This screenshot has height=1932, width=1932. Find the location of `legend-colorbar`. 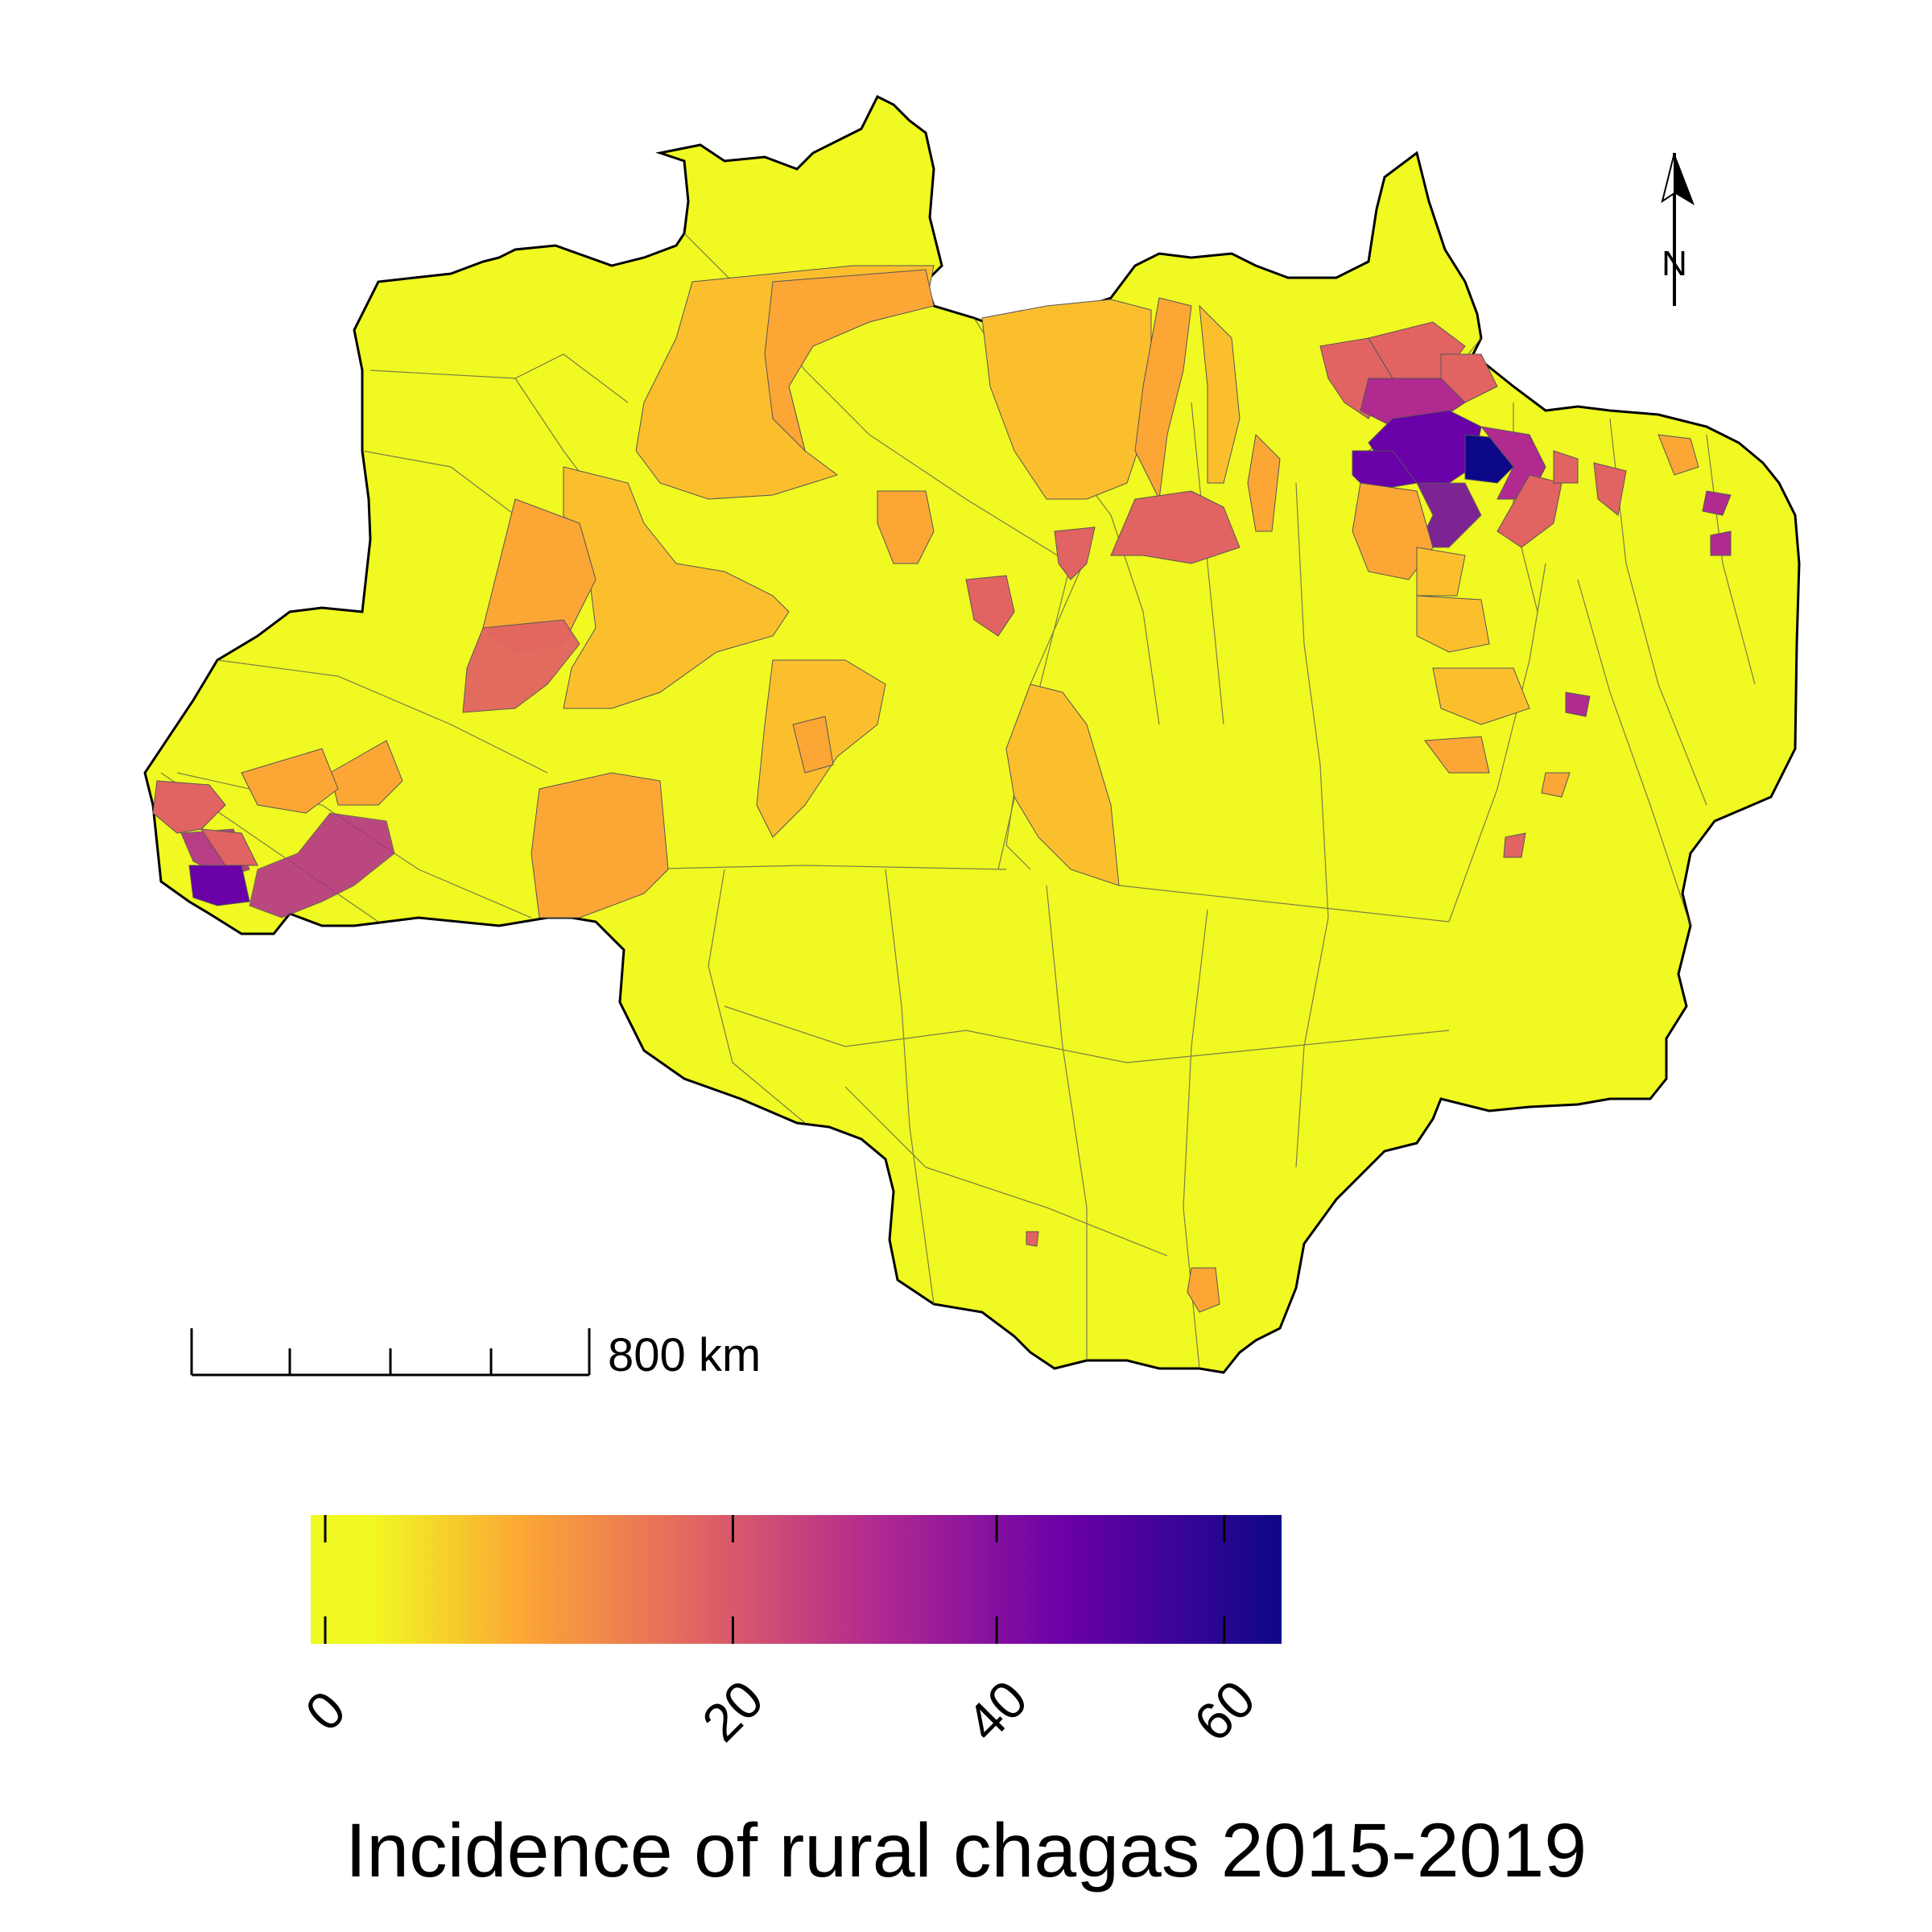

legend-colorbar is located at coordinates (796, 1579).